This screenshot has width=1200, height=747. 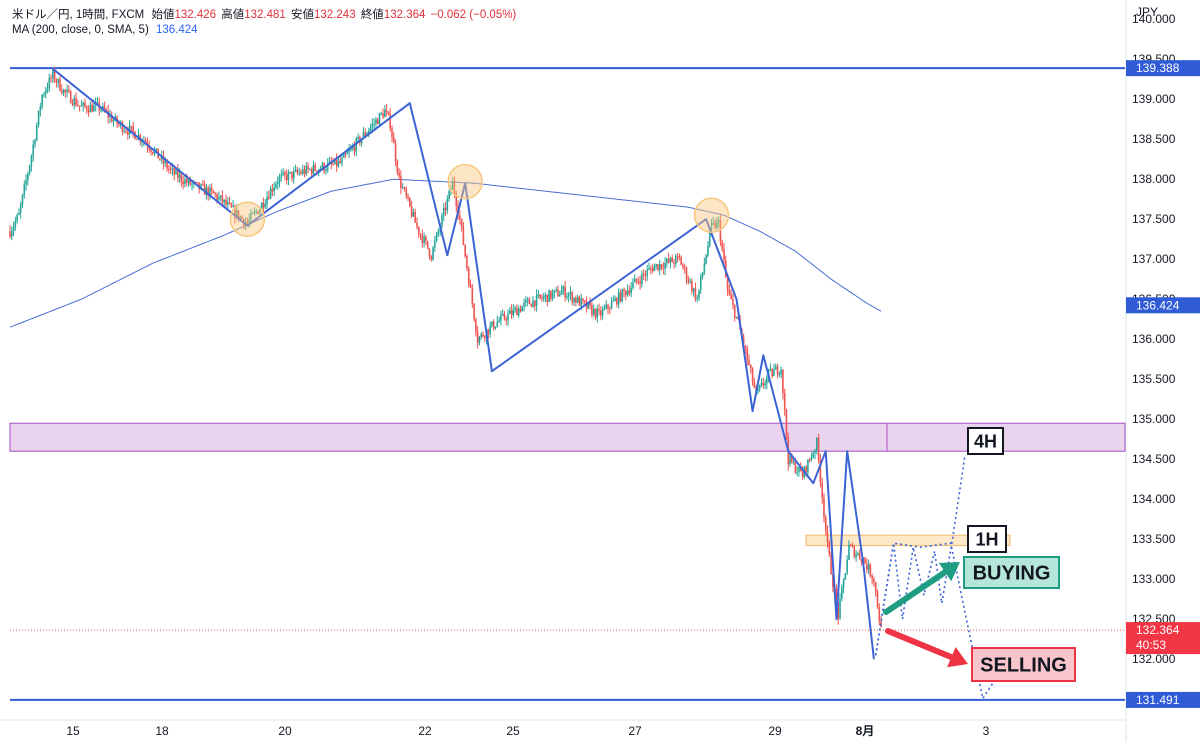 I want to click on current-price-tag, so click(x=1163, y=638).